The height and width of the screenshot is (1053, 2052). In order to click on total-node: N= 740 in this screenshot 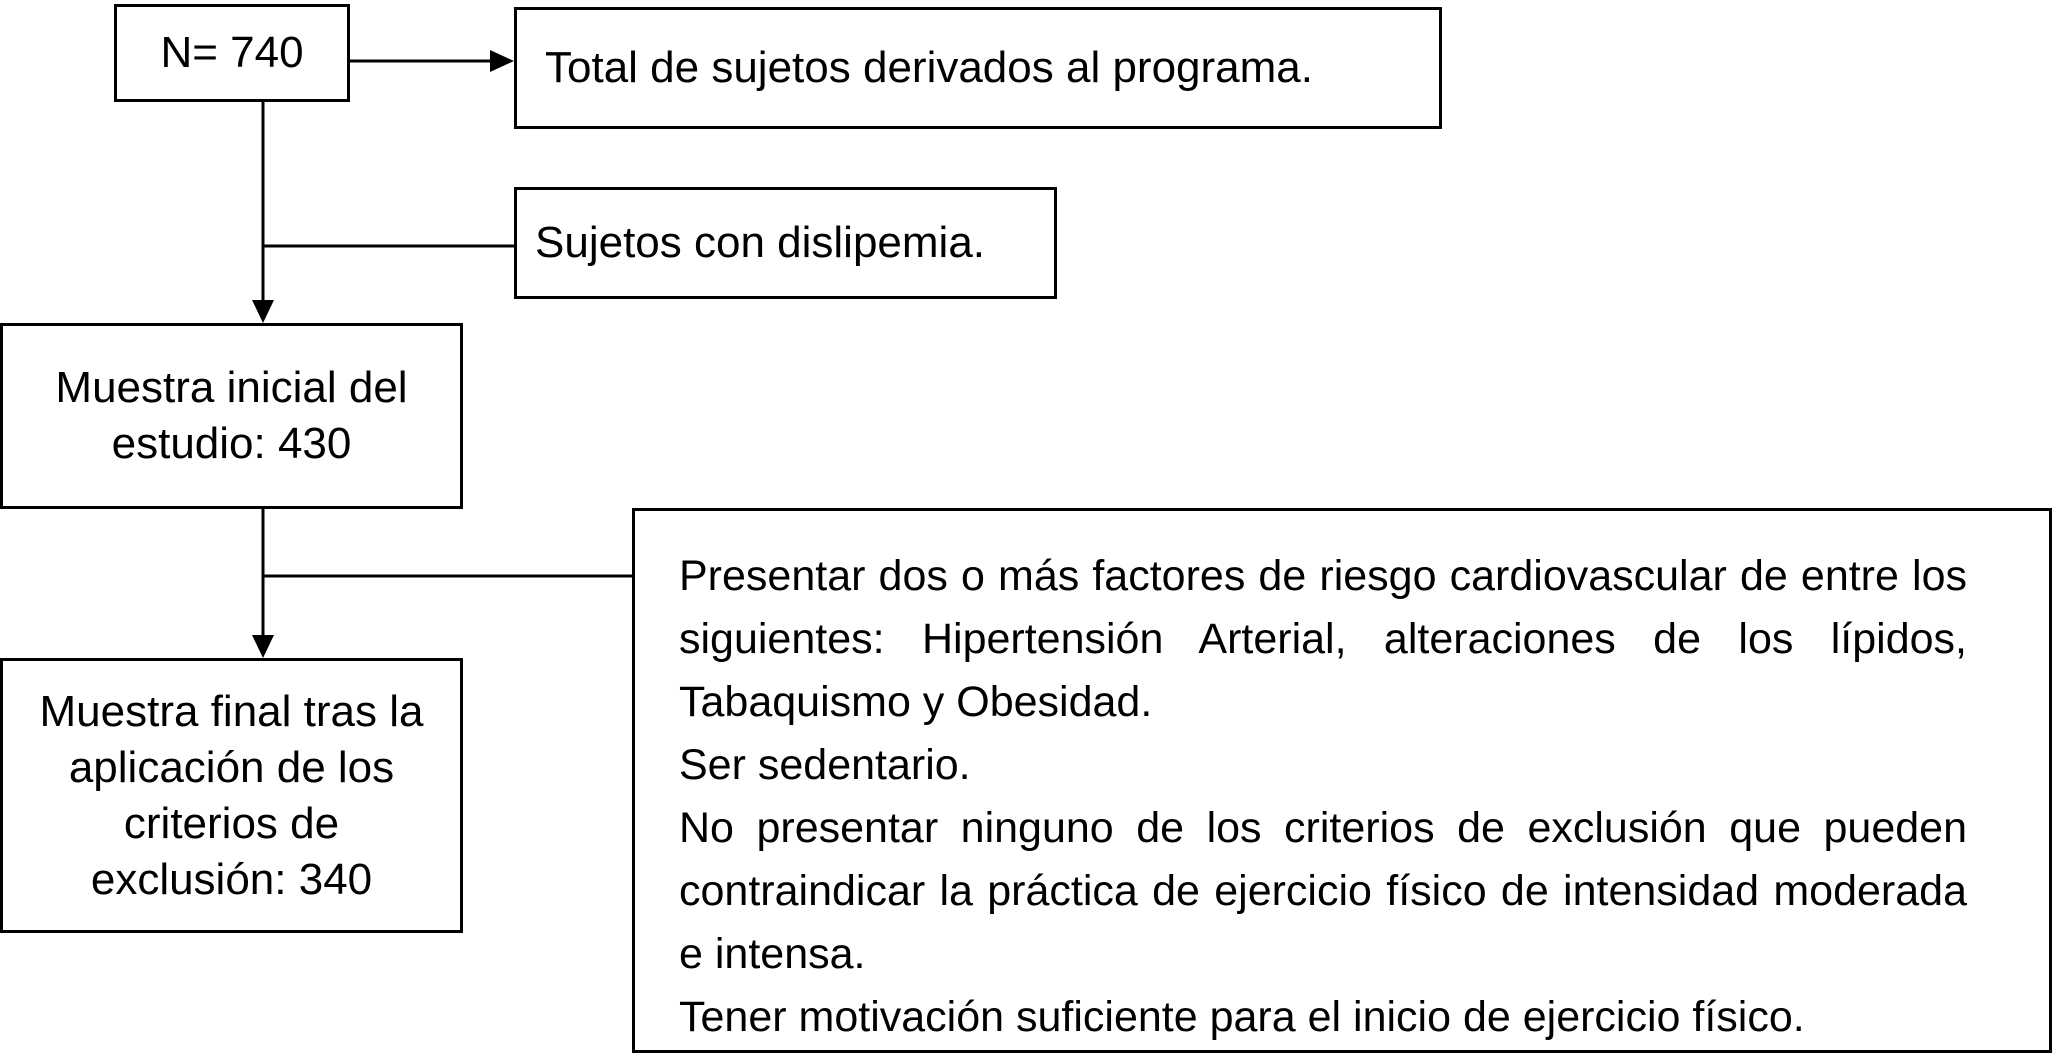, I will do `click(232, 53)`.